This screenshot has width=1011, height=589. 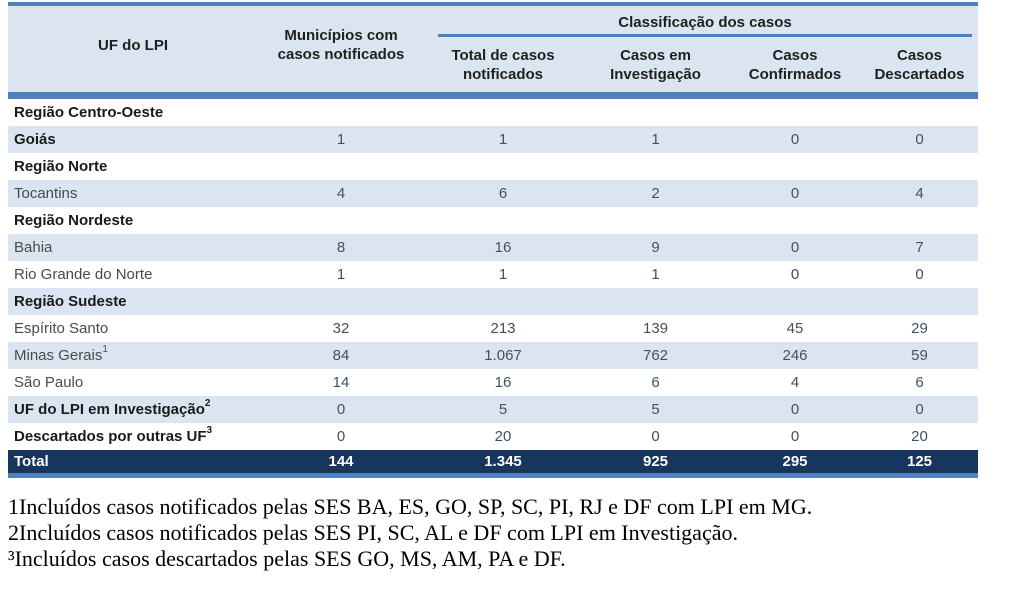 I want to click on row-label: Bahia, so click(x=33, y=247).